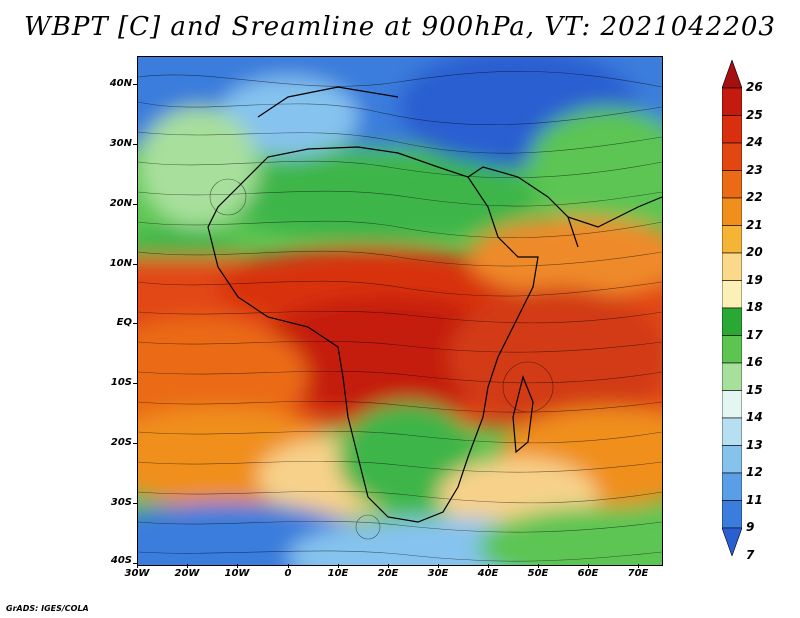 The image size is (800, 618). I want to click on colorbar-label: 17, so click(754, 335).